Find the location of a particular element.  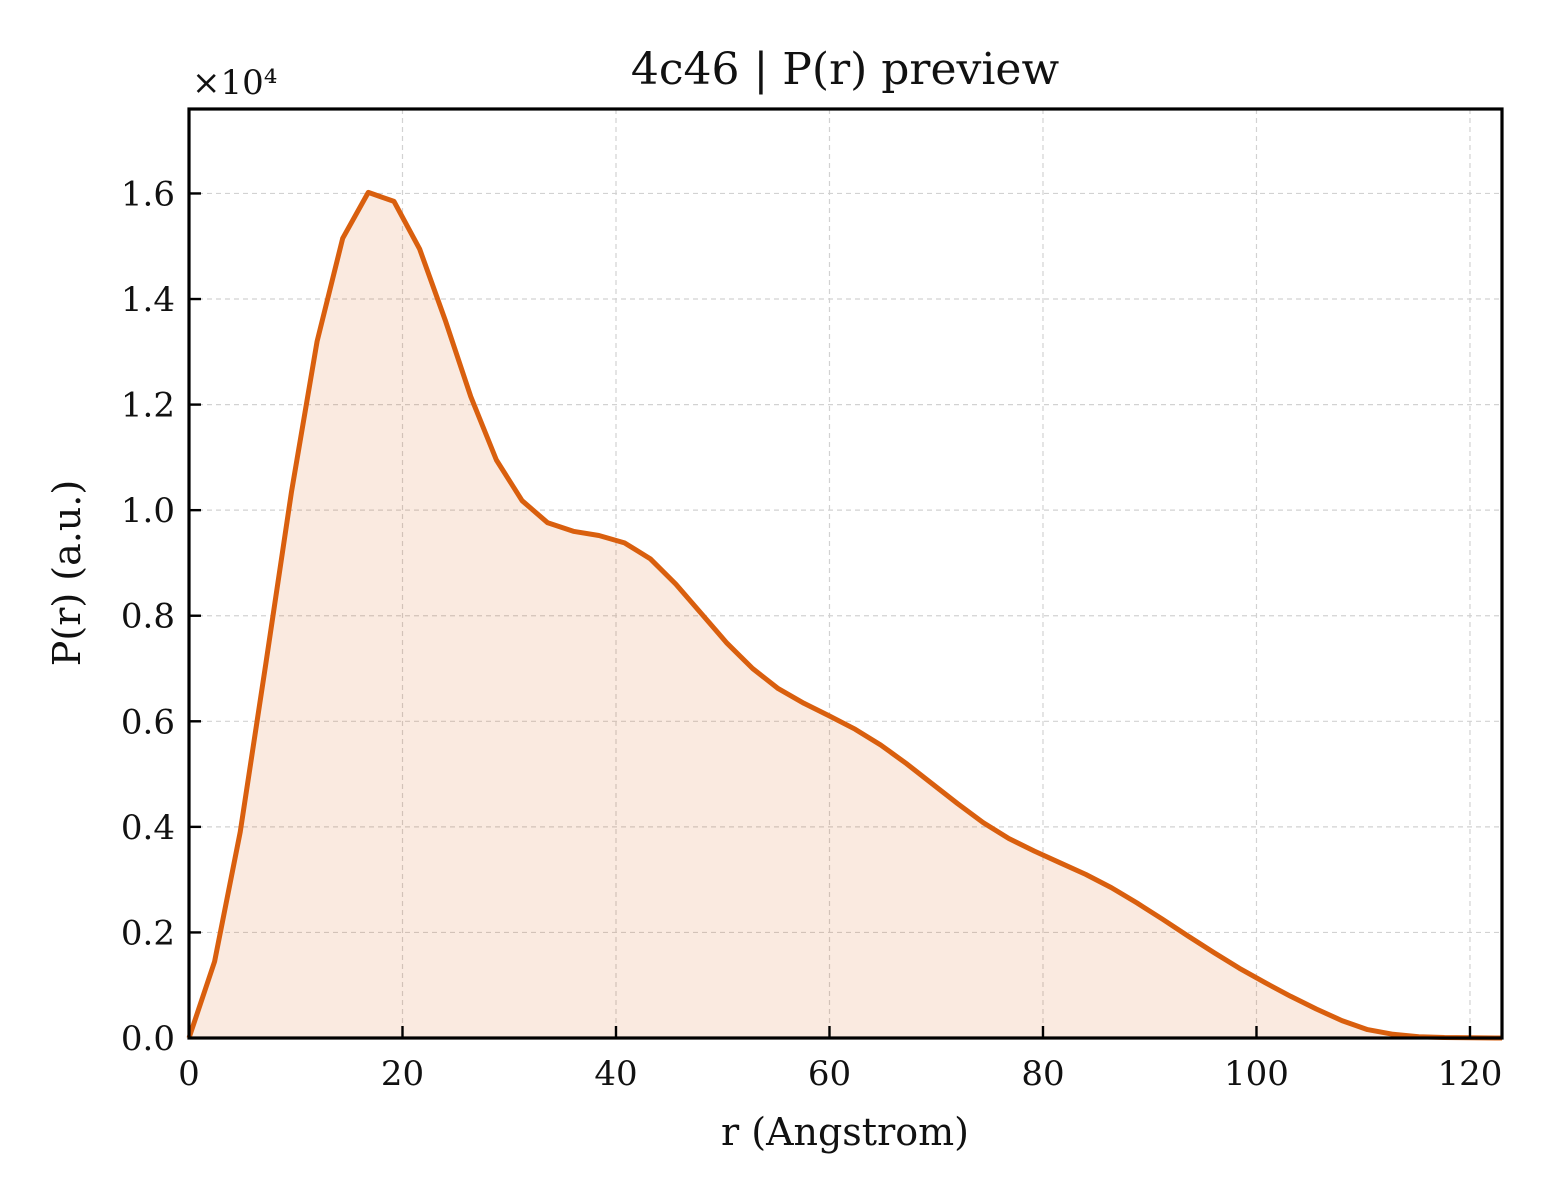

x-tick-label: 120 is located at coordinates (1470, 1074).